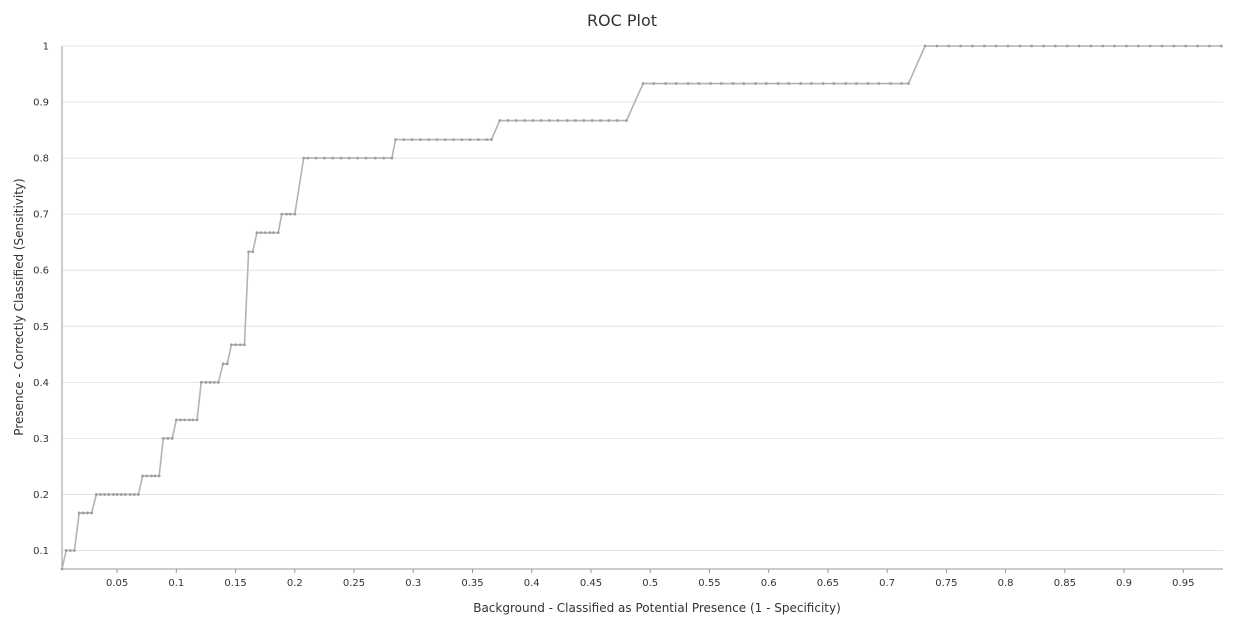  What do you see at coordinates (709, 583) in the screenshot?
I see `x-tick-label: 0.55` at bounding box center [709, 583].